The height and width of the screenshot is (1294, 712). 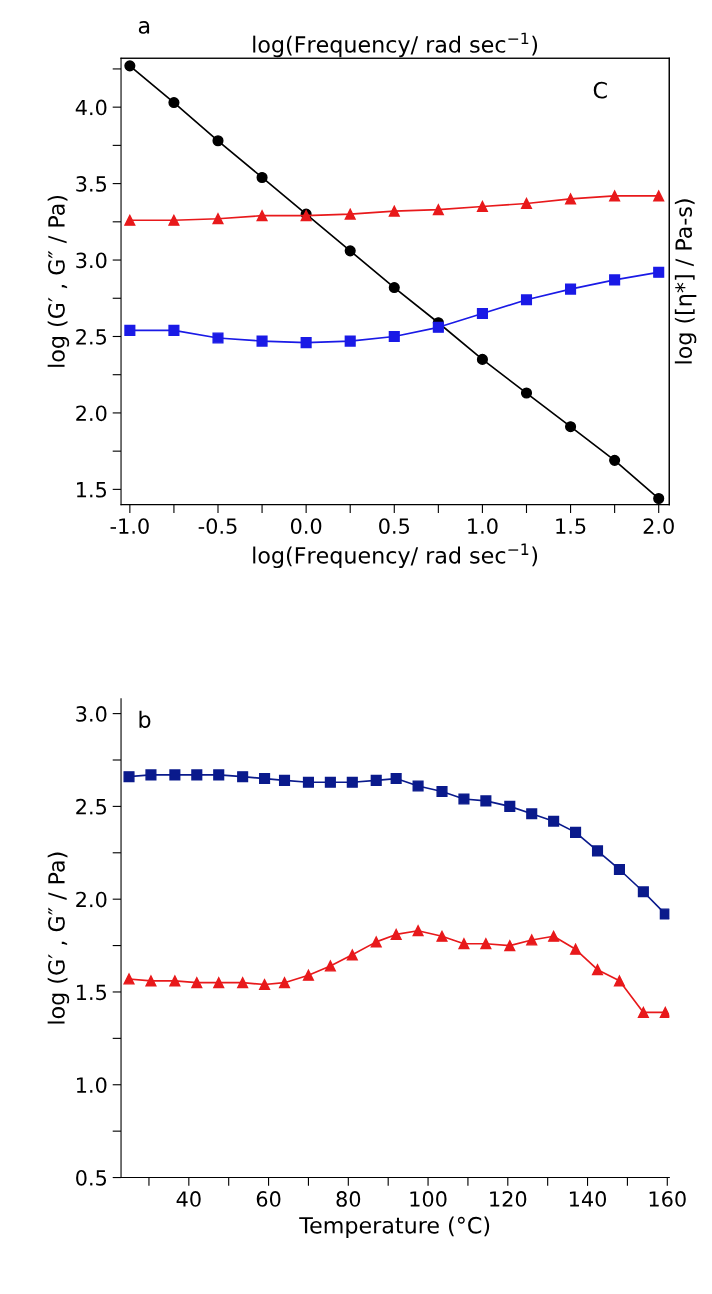 I want to click on y-tick-label: 1.0, so click(x=92, y=1085).